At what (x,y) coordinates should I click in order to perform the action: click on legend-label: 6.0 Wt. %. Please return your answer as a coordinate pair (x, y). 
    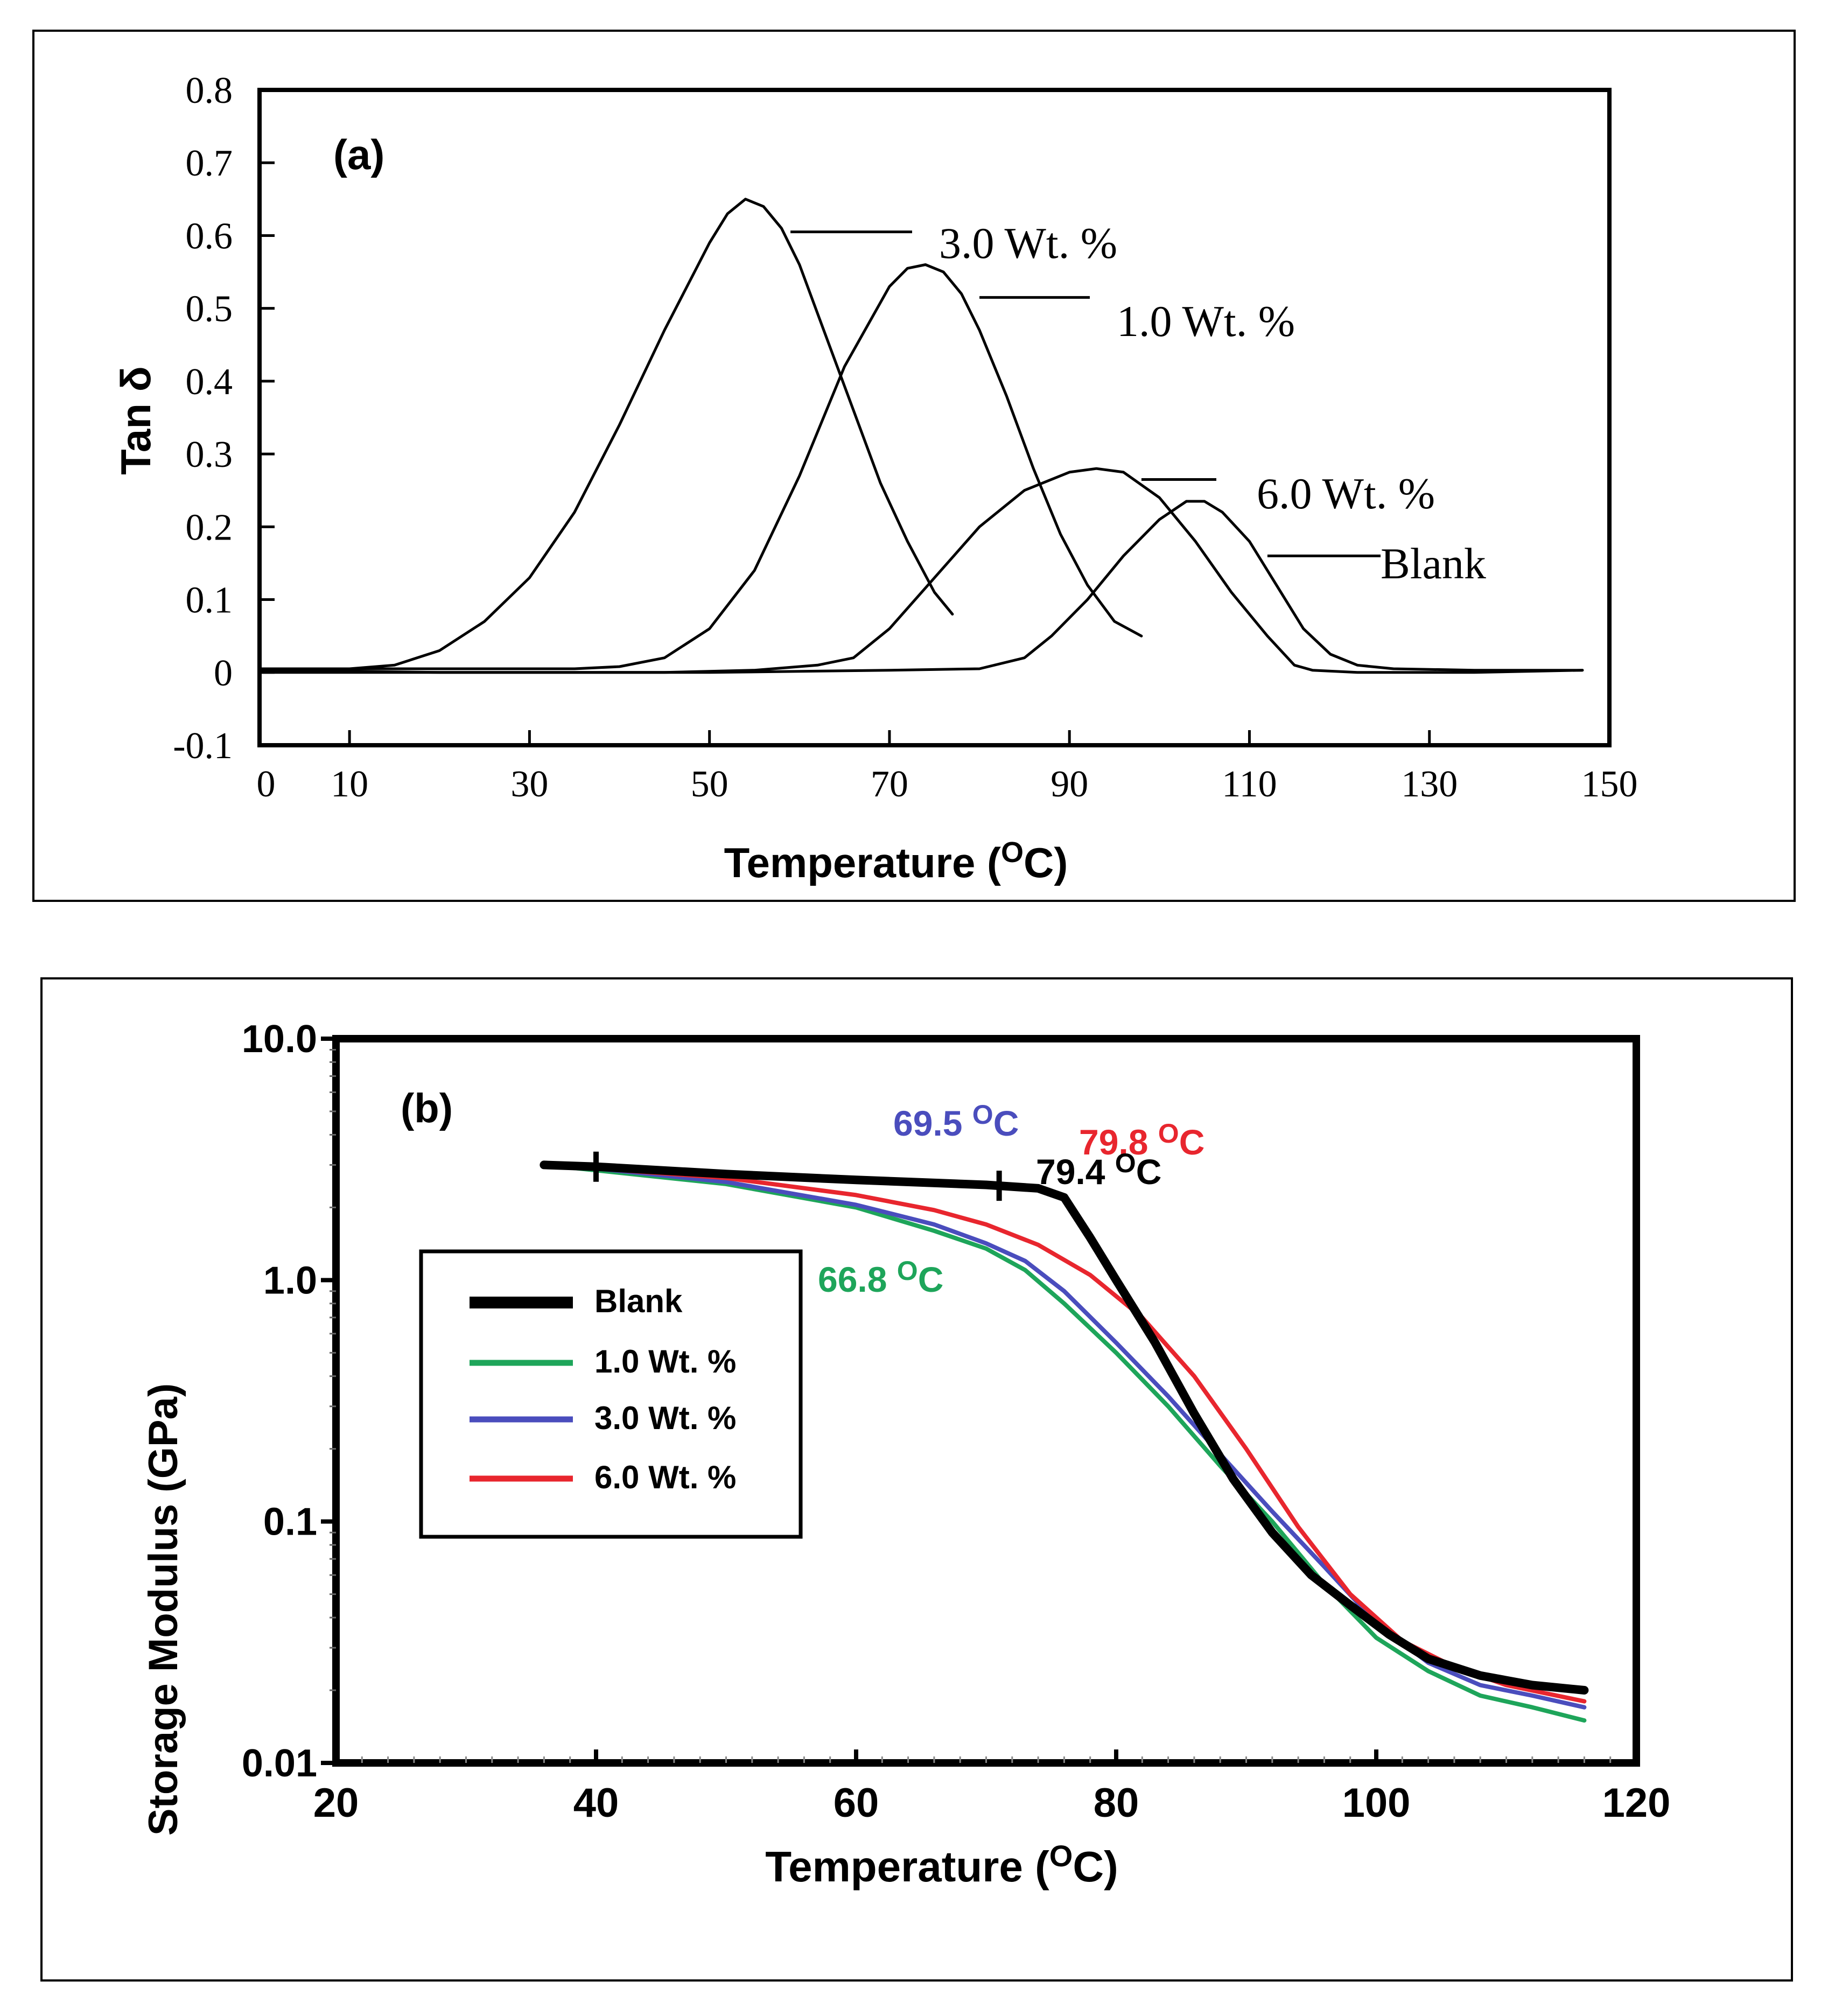
    Looking at the image, I should click on (665, 1477).